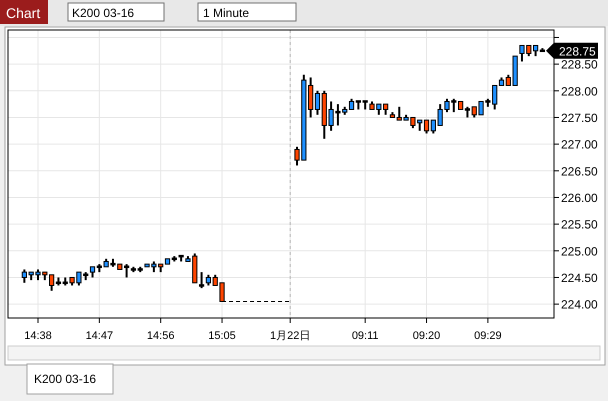 This screenshot has height=401, width=608. I want to click on x-tick-label: 14:56, so click(160, 336).